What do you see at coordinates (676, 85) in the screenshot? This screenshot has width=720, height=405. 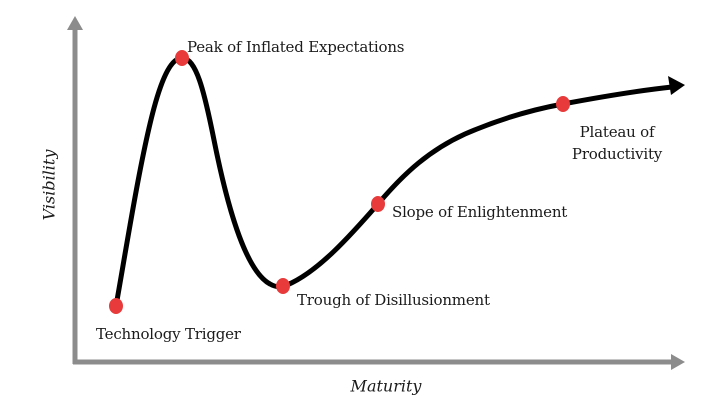 I see `curve-arrow-icon` at bounding box center [676, 85].